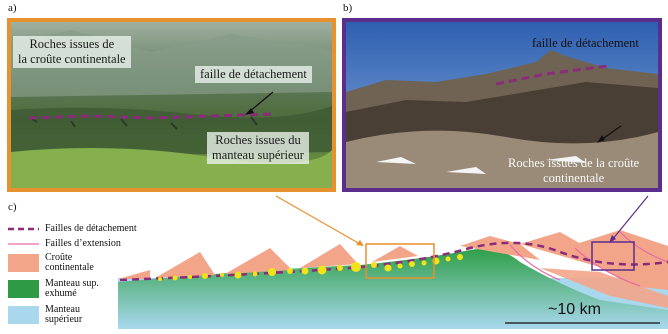  I want to click on legend-crust-line2: continentale, so click(69, 267).